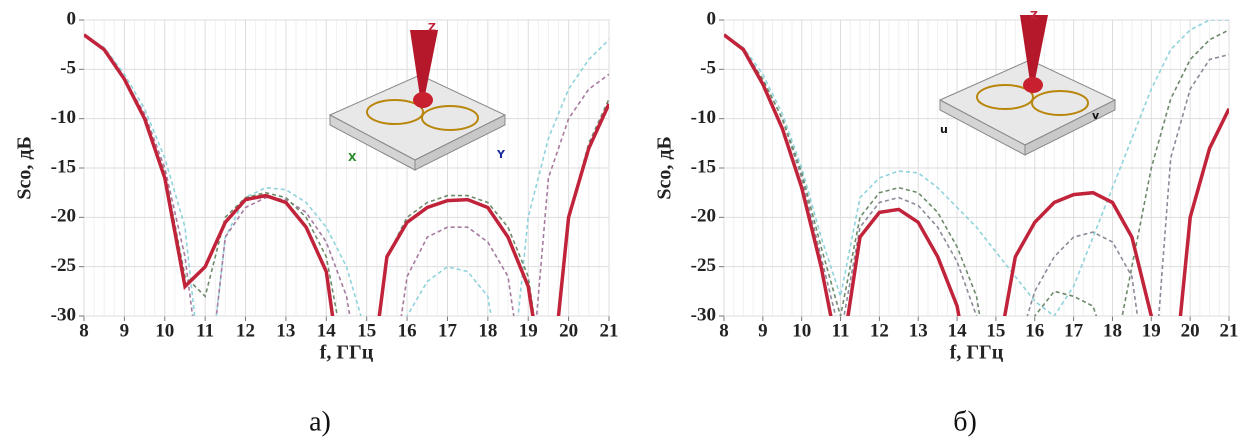 This screenshot has width=1247, height=448. I want to click on inset-label: X, so click(352, 157).